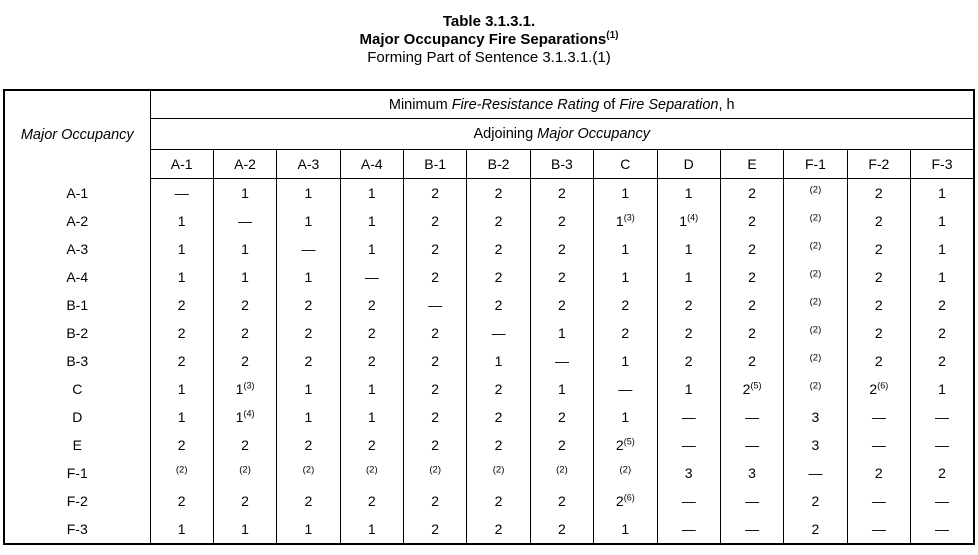 Image resolution: width=978 pixels, height=555 pixels. What do you see at coordinates (308, 277) in the screenshot?
I see `cell-a-4-a-3: 1` at bounding box center [308, 277].